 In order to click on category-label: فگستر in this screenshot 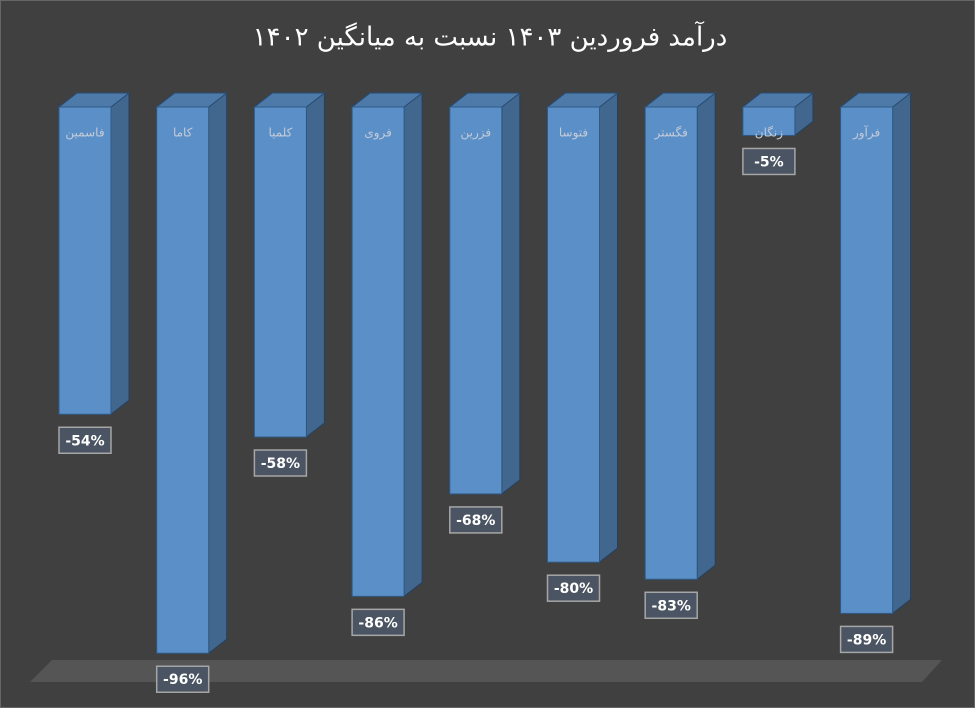, I will do `click(671, 133)`.